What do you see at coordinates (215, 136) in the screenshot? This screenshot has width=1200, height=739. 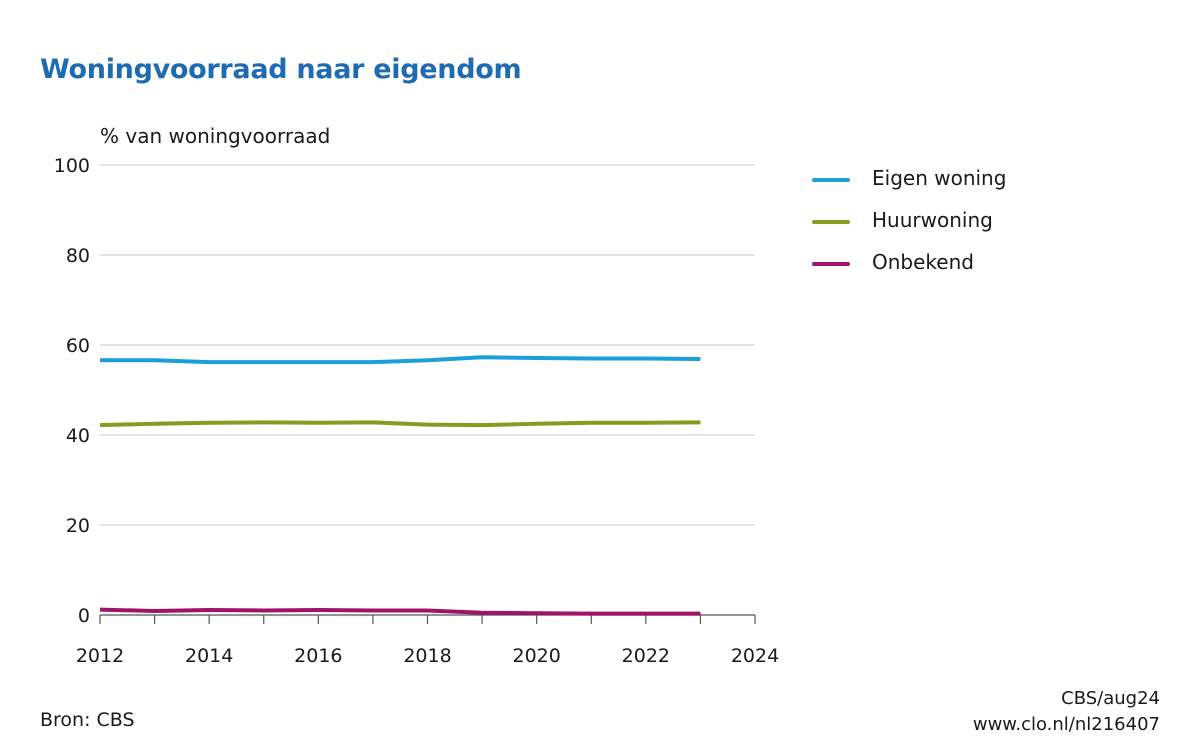 I see `y-axis-label: % van woningvoorraad` at bounding box center [215, 136].